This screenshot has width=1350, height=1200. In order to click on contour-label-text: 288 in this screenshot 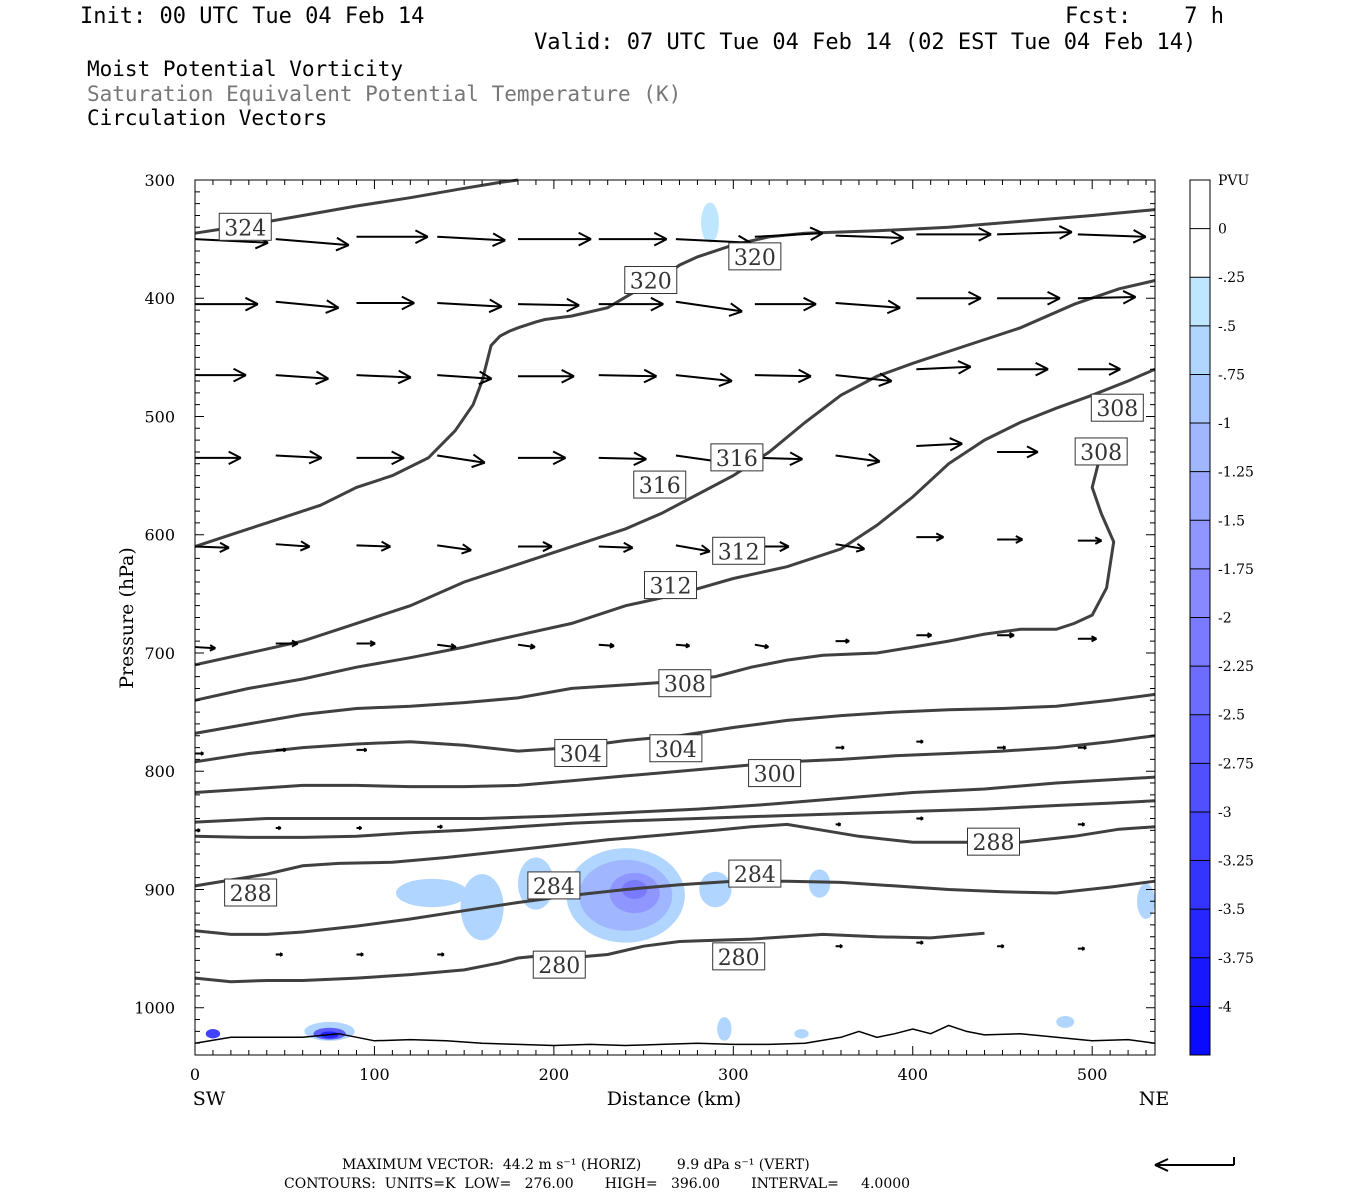, I will do `click(994, 843)`.